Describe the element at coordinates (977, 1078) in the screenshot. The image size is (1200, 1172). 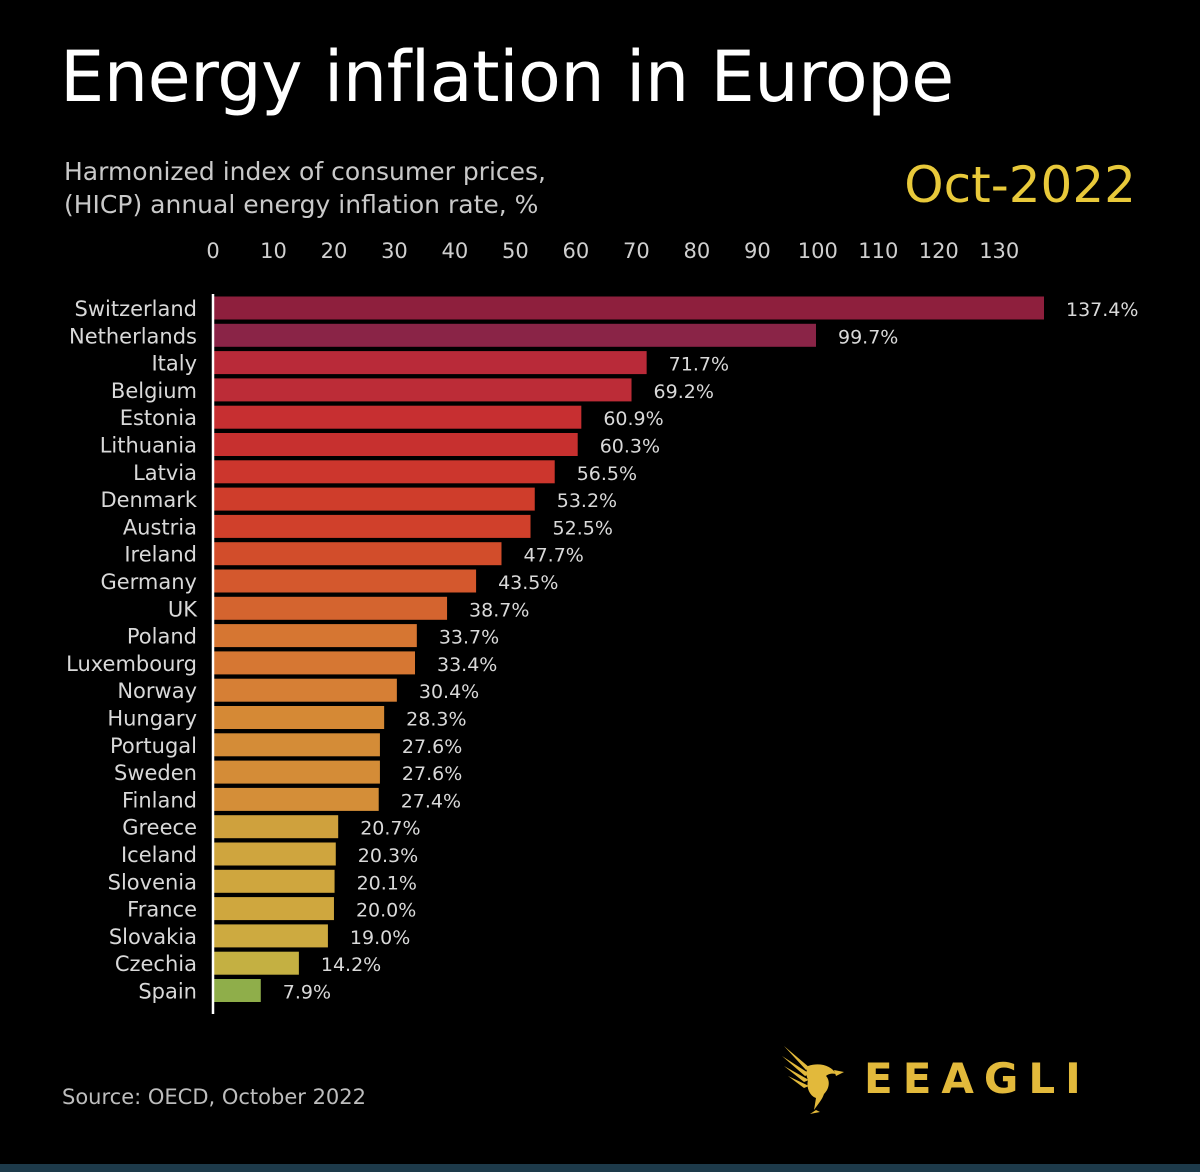
I see `brand-name: EEAGLI` at that location.